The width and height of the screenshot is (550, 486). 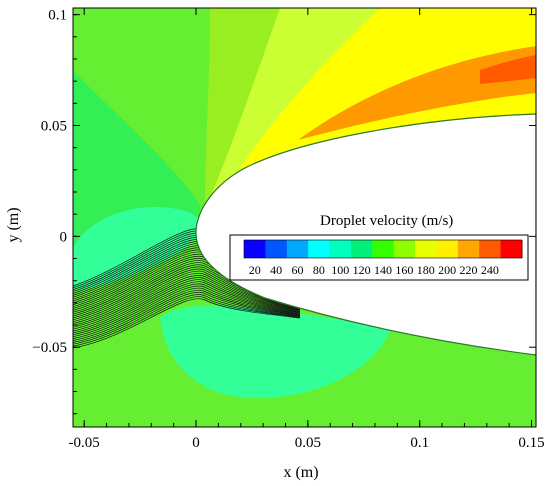 I want to click on legend-labels: 20 40 60 80 100 120 140 160 180 200 220 240, so click(x=374, y=270).